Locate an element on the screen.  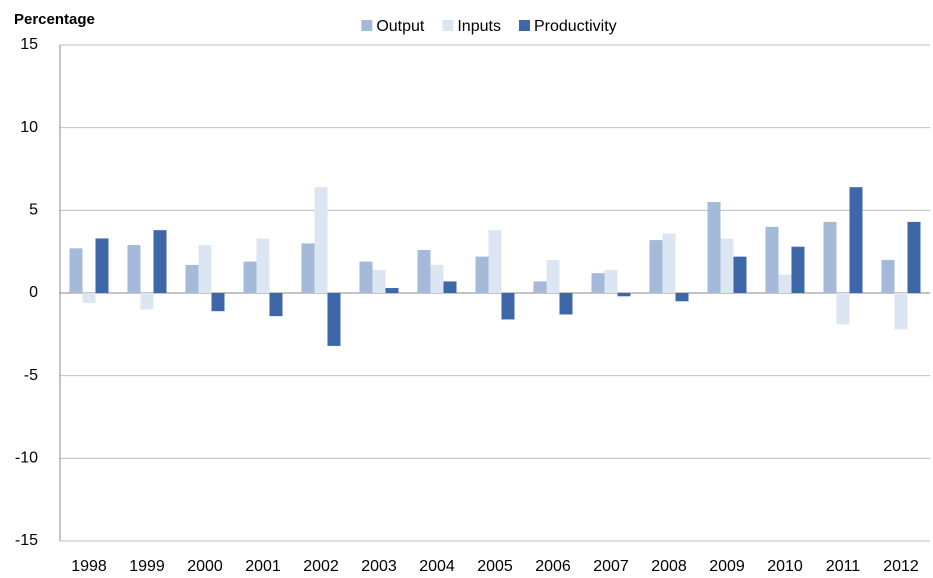
y-tick-label: -10 is located at coordinates (26, 458).